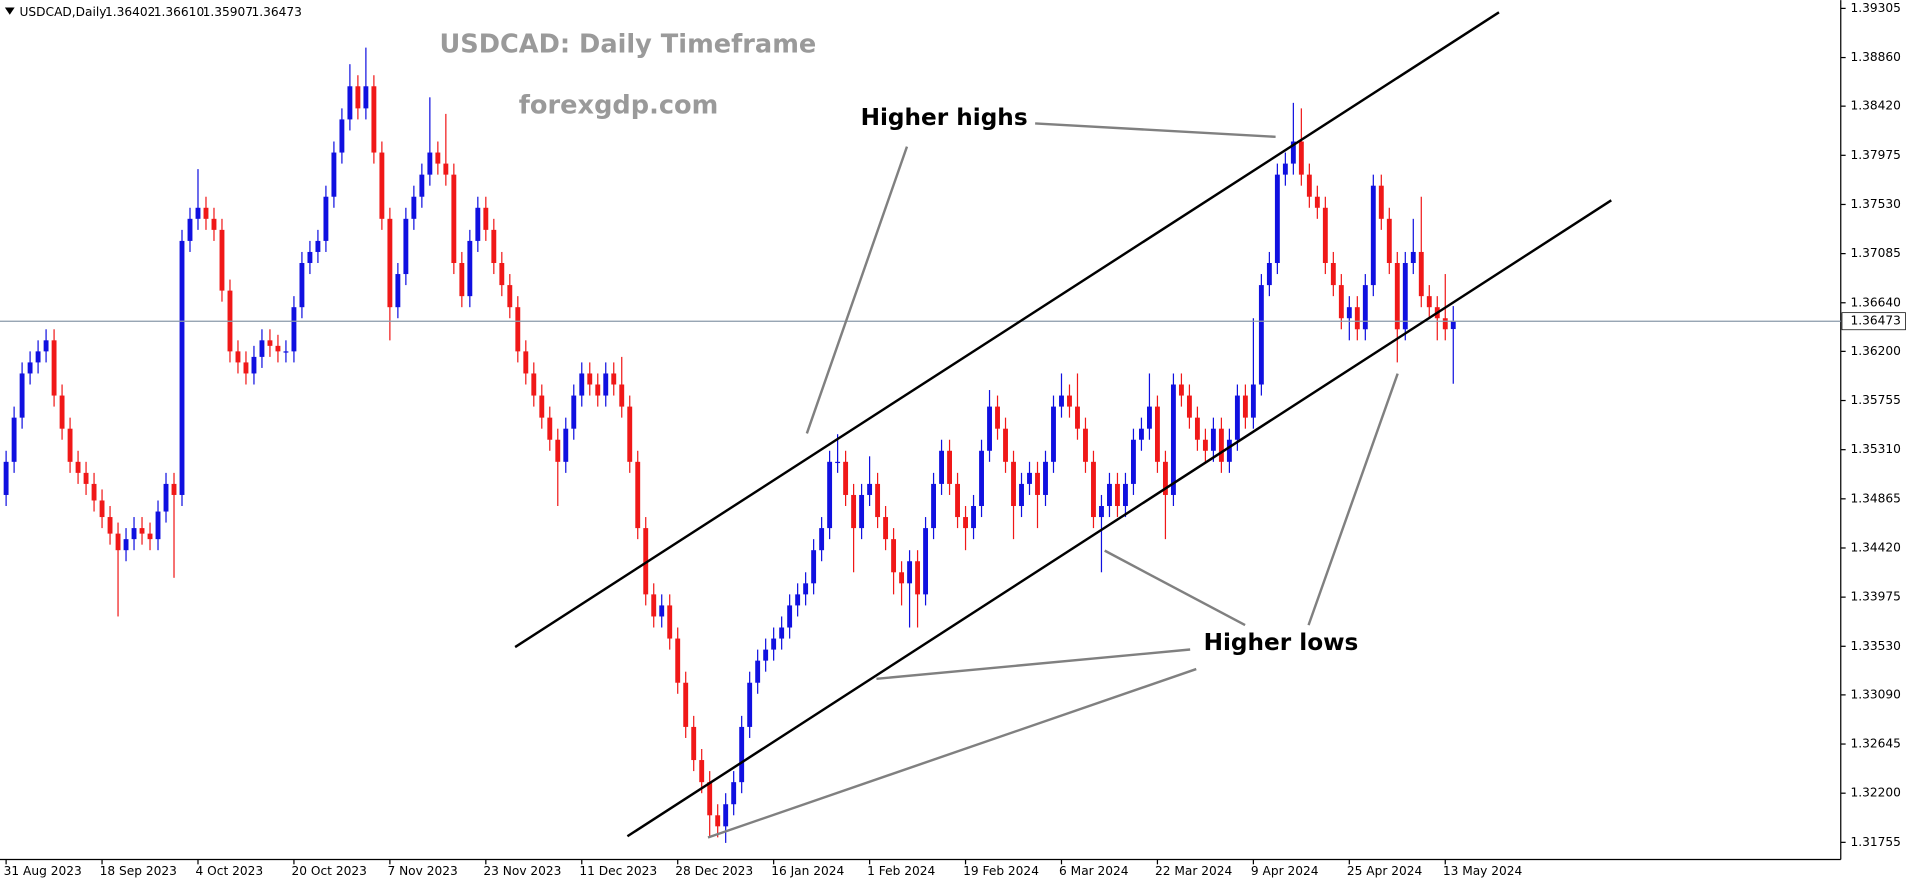  What do you see at coordinates (1876, 351) in the screenshot?
I see `y-tick-label: 1.36200` at bounding box center [1876, 351].